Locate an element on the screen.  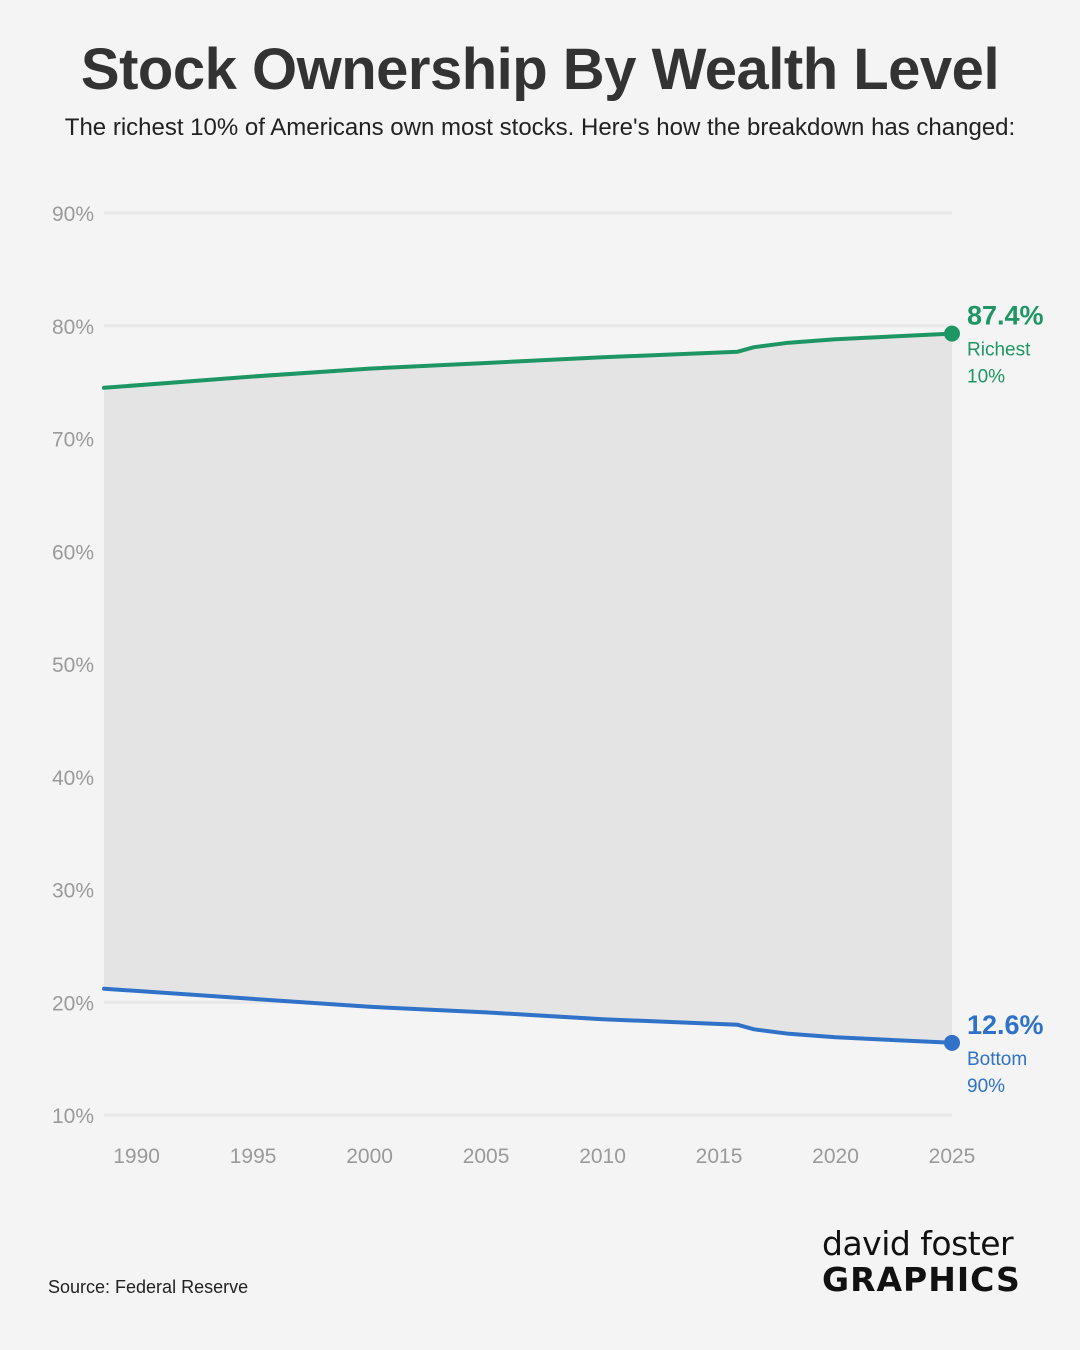
x-tick-label: 2025 is located at coordinates (952, 1156).